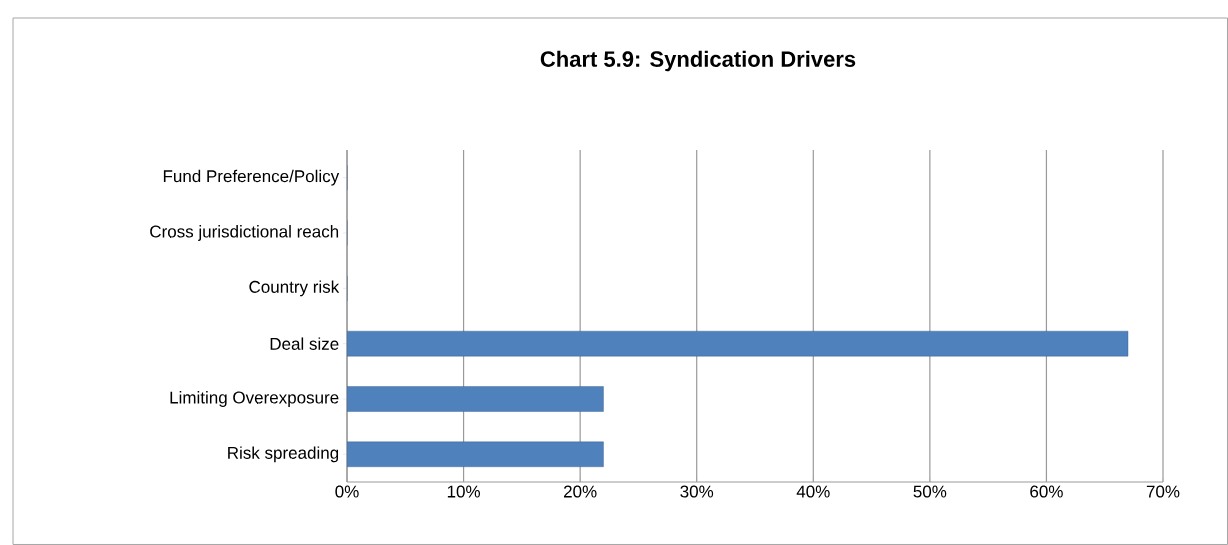  Describe the element at coordinates (347, 491) in the screenshot. I see `x-tick-label: 0%` at that location.